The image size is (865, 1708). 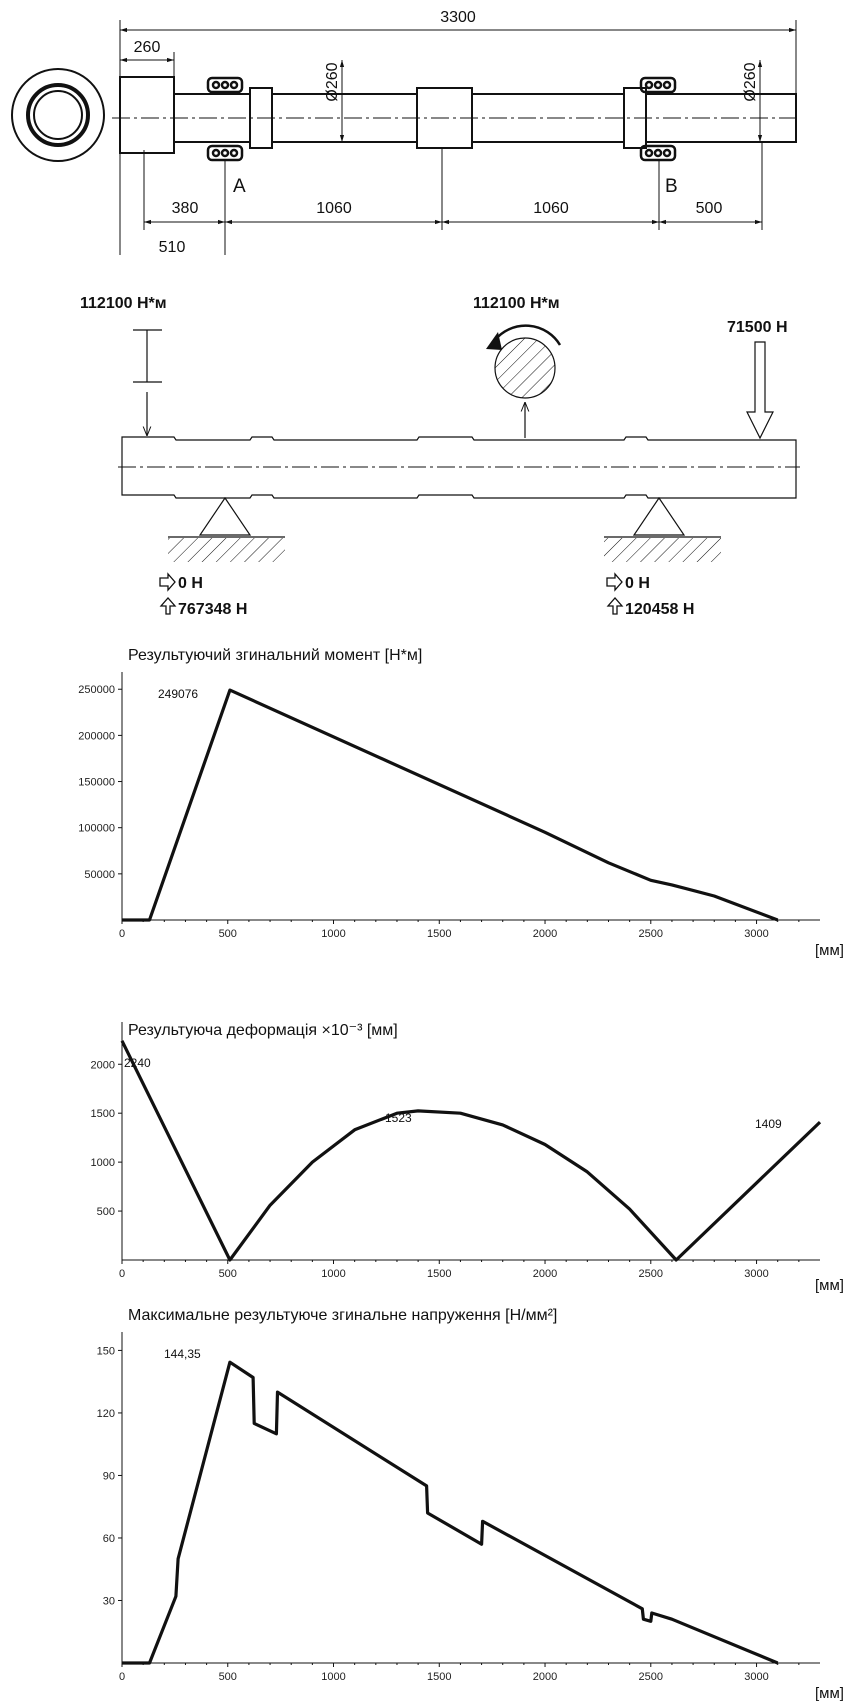 I want to click on dim-1060b-label: 1060, so click(x=551, y=208).